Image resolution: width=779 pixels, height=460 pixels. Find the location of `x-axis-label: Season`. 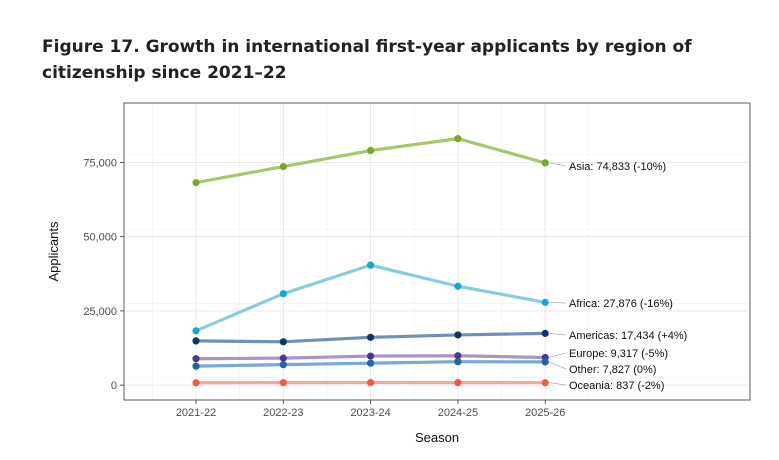

x-axis-label: Season is located at coordinates (437, 437).